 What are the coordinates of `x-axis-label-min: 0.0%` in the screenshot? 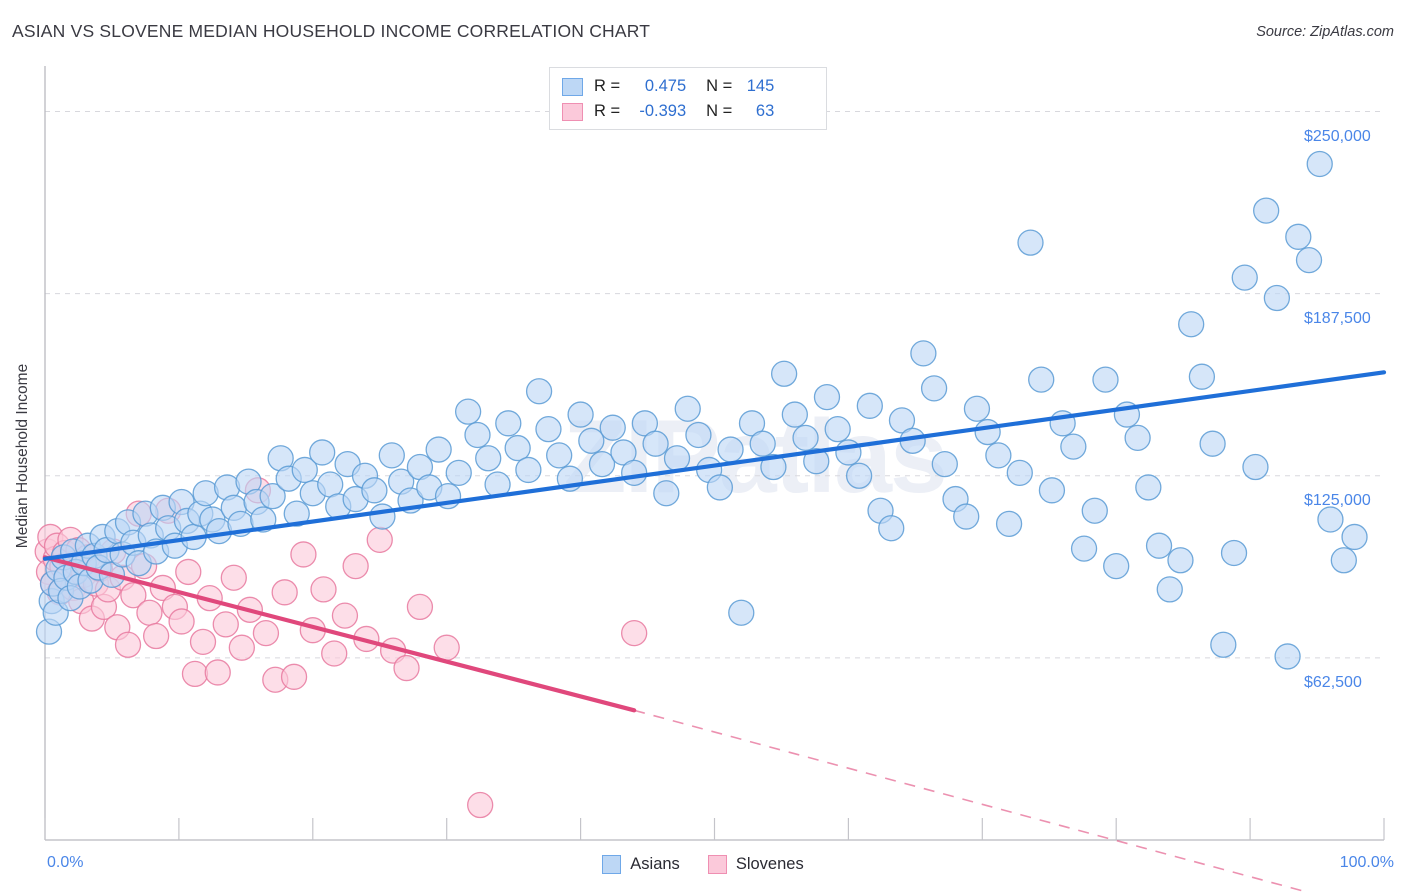 It's located at (65, 862).